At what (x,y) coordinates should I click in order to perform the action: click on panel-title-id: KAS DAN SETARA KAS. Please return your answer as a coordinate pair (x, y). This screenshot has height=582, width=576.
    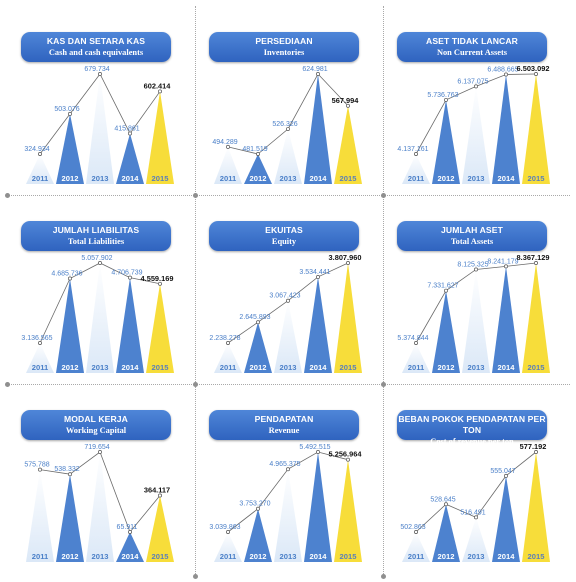
    Looking at the image, I should click on (96, 41).